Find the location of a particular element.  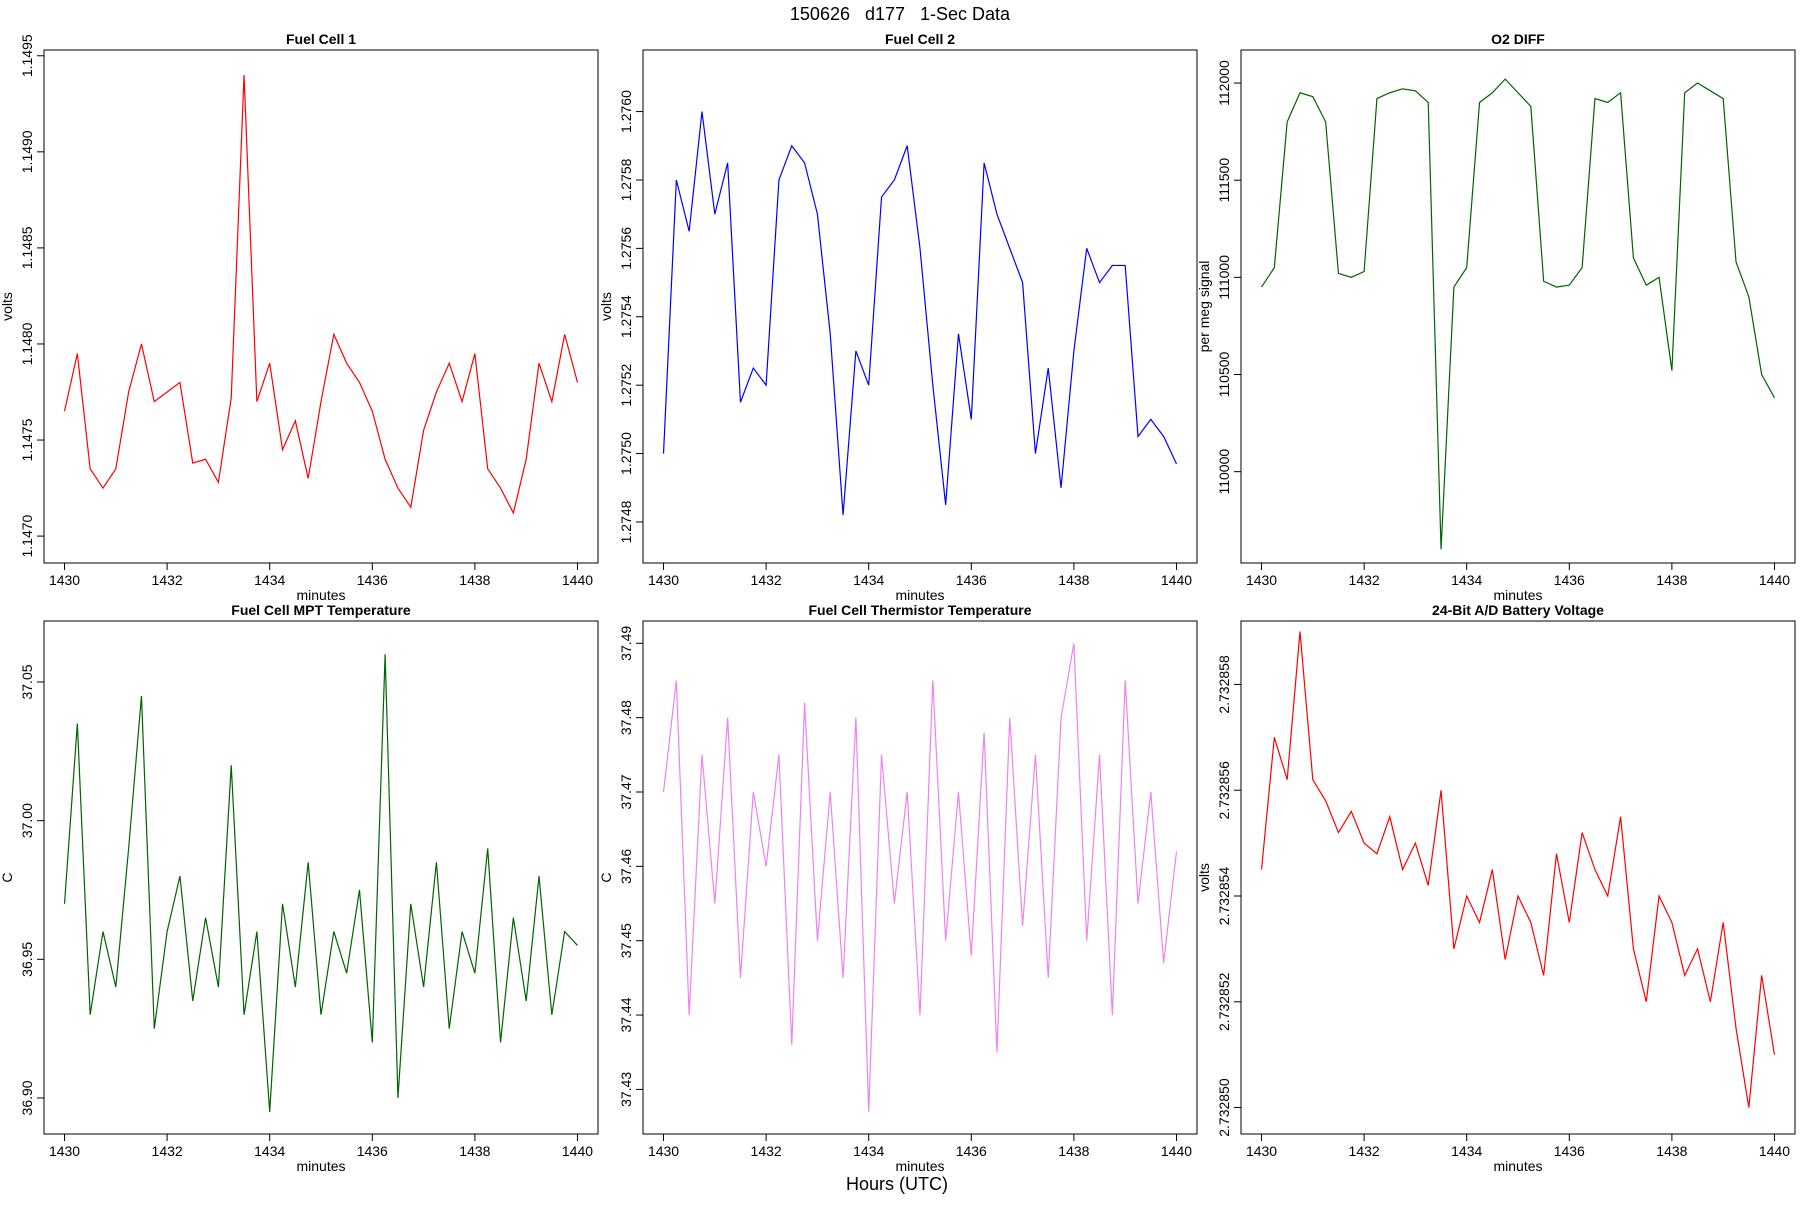

y-tick-label: 1.1475 is located at coordinates (27, 439).